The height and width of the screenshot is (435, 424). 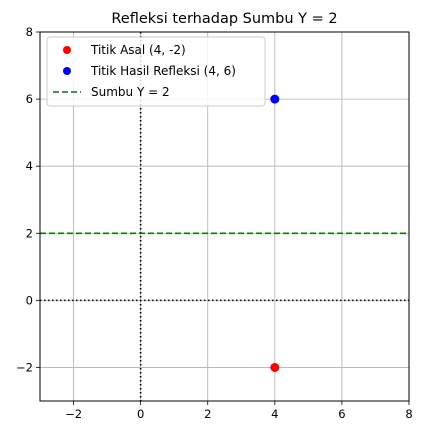 I want to click on x-tick-label: −2, so click(x=73, y=414).